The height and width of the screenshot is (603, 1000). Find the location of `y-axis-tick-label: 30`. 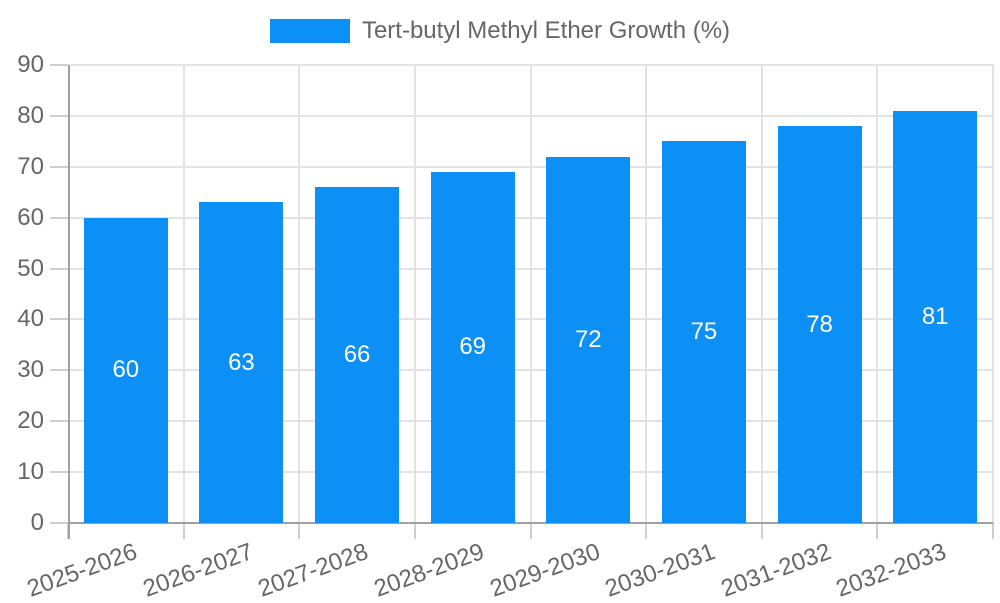

y-axis-tick-label: 30 is located at coordinates (30, 370).